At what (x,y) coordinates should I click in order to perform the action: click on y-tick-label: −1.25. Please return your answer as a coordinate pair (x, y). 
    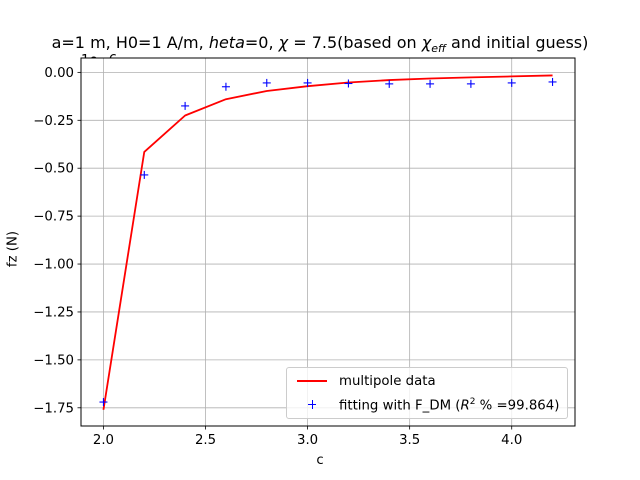
    Looking at the image, I should click on (53, 312).